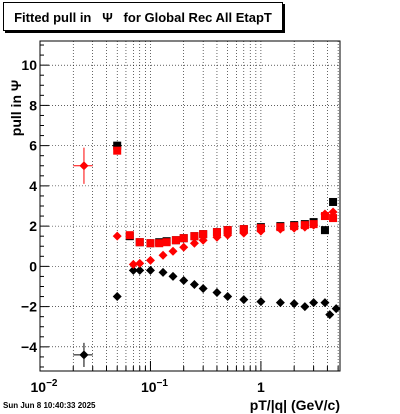 The width and height of the screenshot is (400, 414). Describe the element at coordinates (154, 386) in the screenshot. I see `x-tick-label: 10⁻¹` at that location.